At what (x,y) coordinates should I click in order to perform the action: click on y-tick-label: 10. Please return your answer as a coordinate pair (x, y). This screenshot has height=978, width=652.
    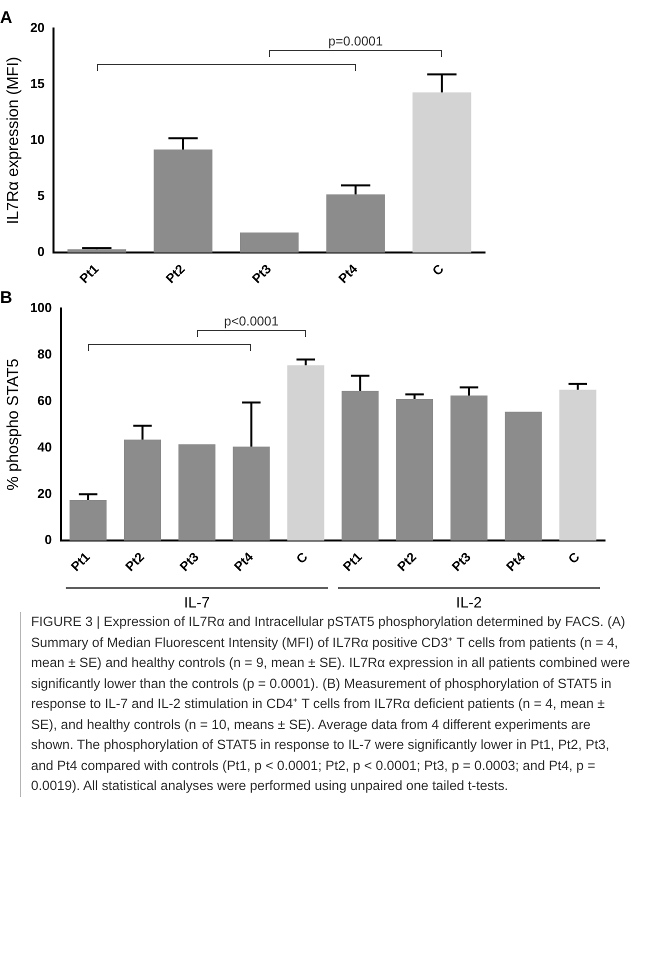
    Looking at the image, I should click on (37, 140).